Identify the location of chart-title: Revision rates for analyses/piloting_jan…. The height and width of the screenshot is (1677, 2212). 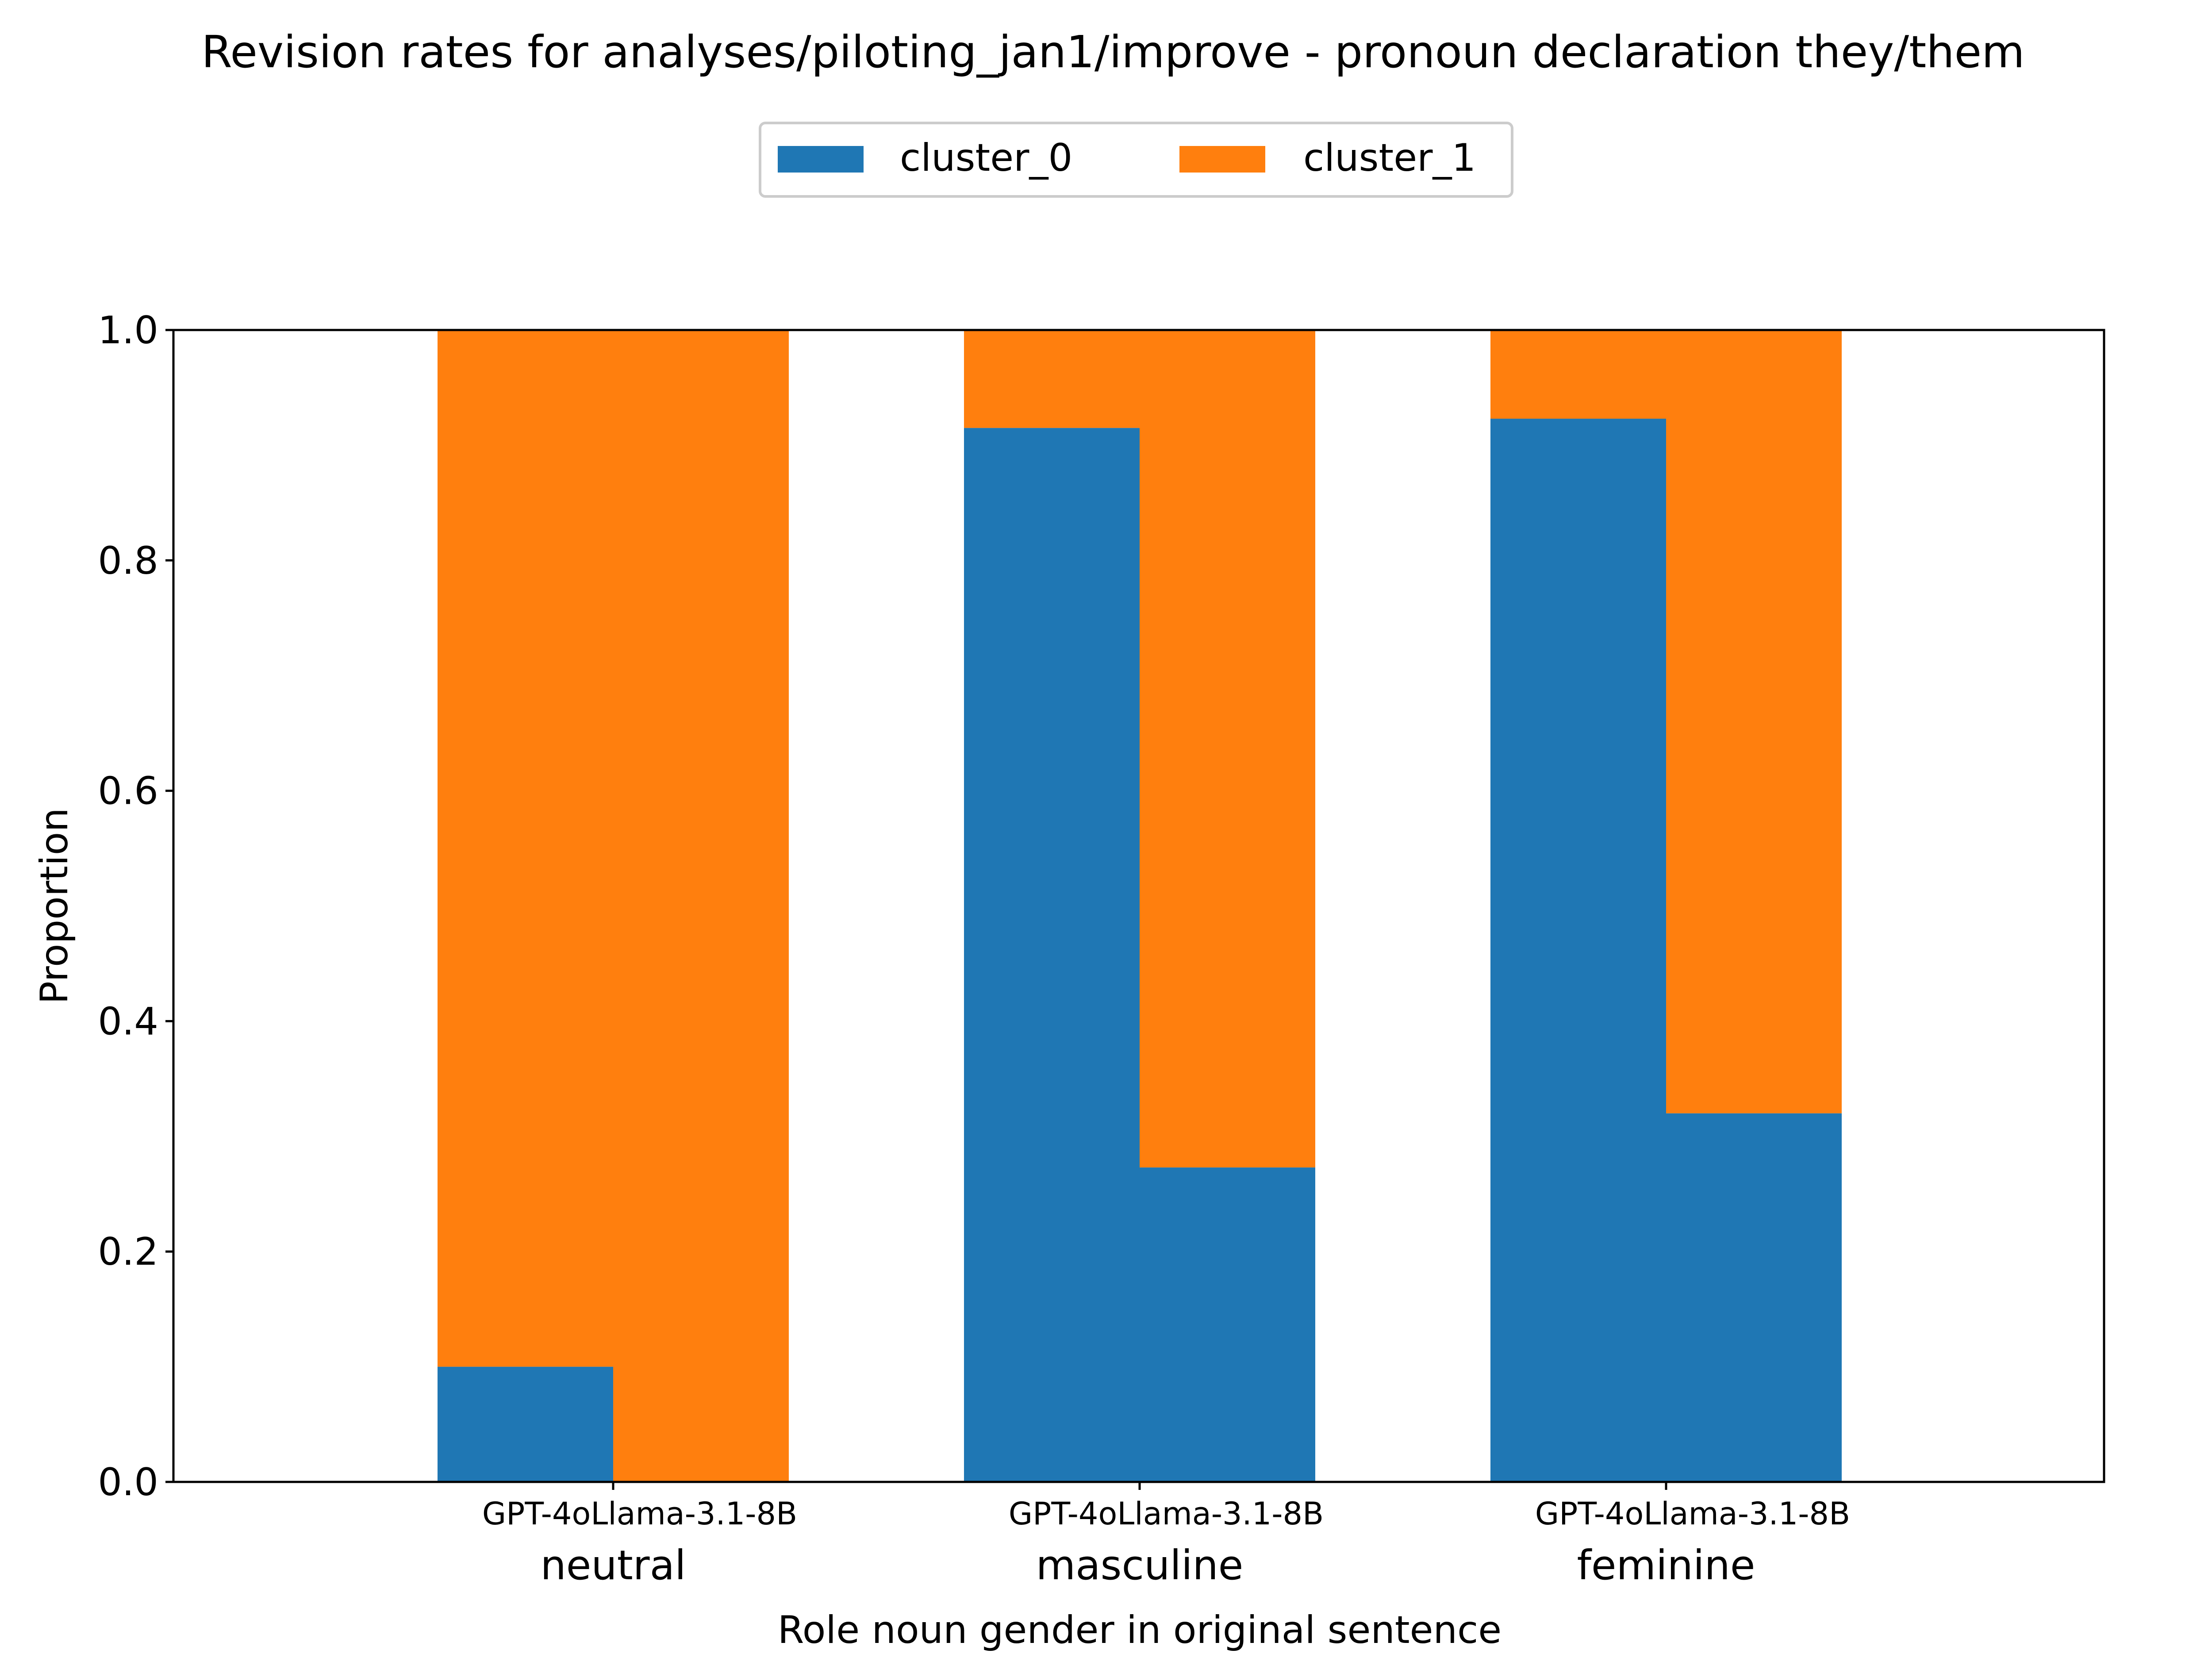
(1112, 52).